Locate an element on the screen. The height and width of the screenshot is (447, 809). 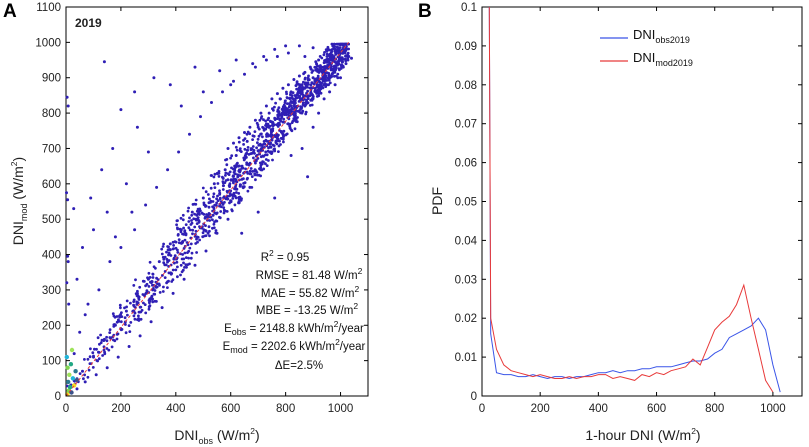
y-tick-label: 0.06 is located at coordinates (466, 164).